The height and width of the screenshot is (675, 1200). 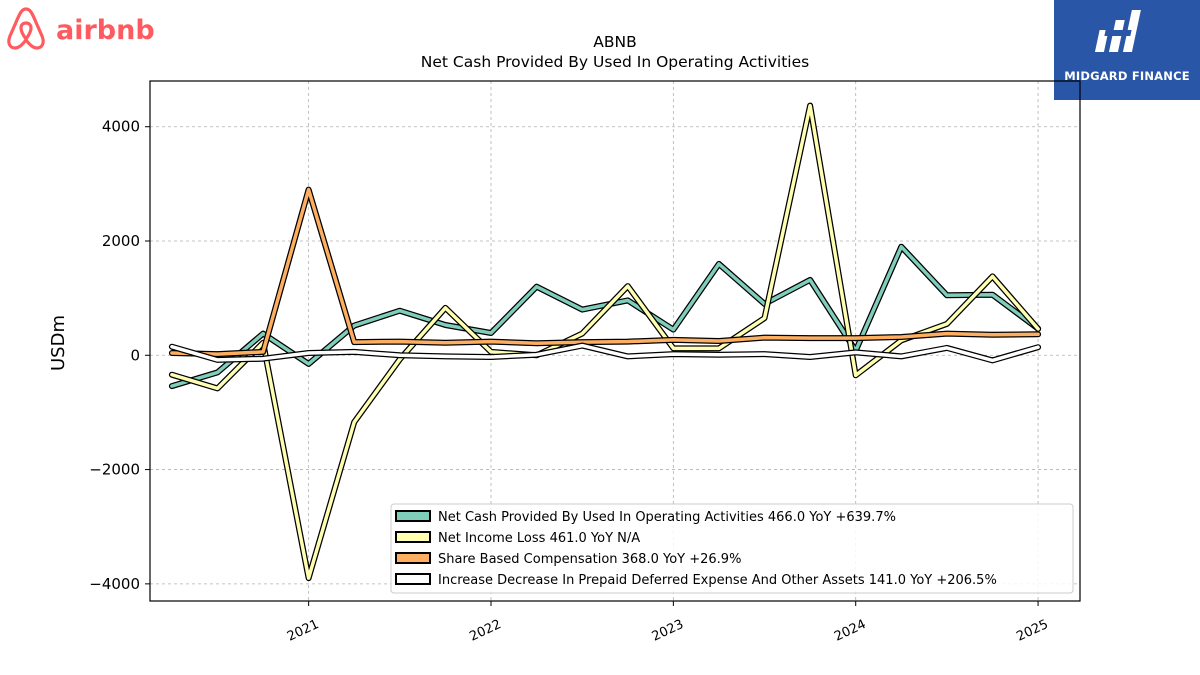 What do you see at coordinates (135, 355) in the screenshot?
I see `y-tick-label: 0` at bounding box center [135, 355].